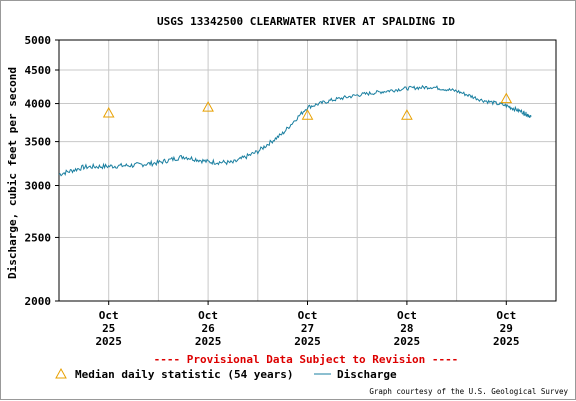  I want to click on legend-median-triangle-icon, so click(61, 373).